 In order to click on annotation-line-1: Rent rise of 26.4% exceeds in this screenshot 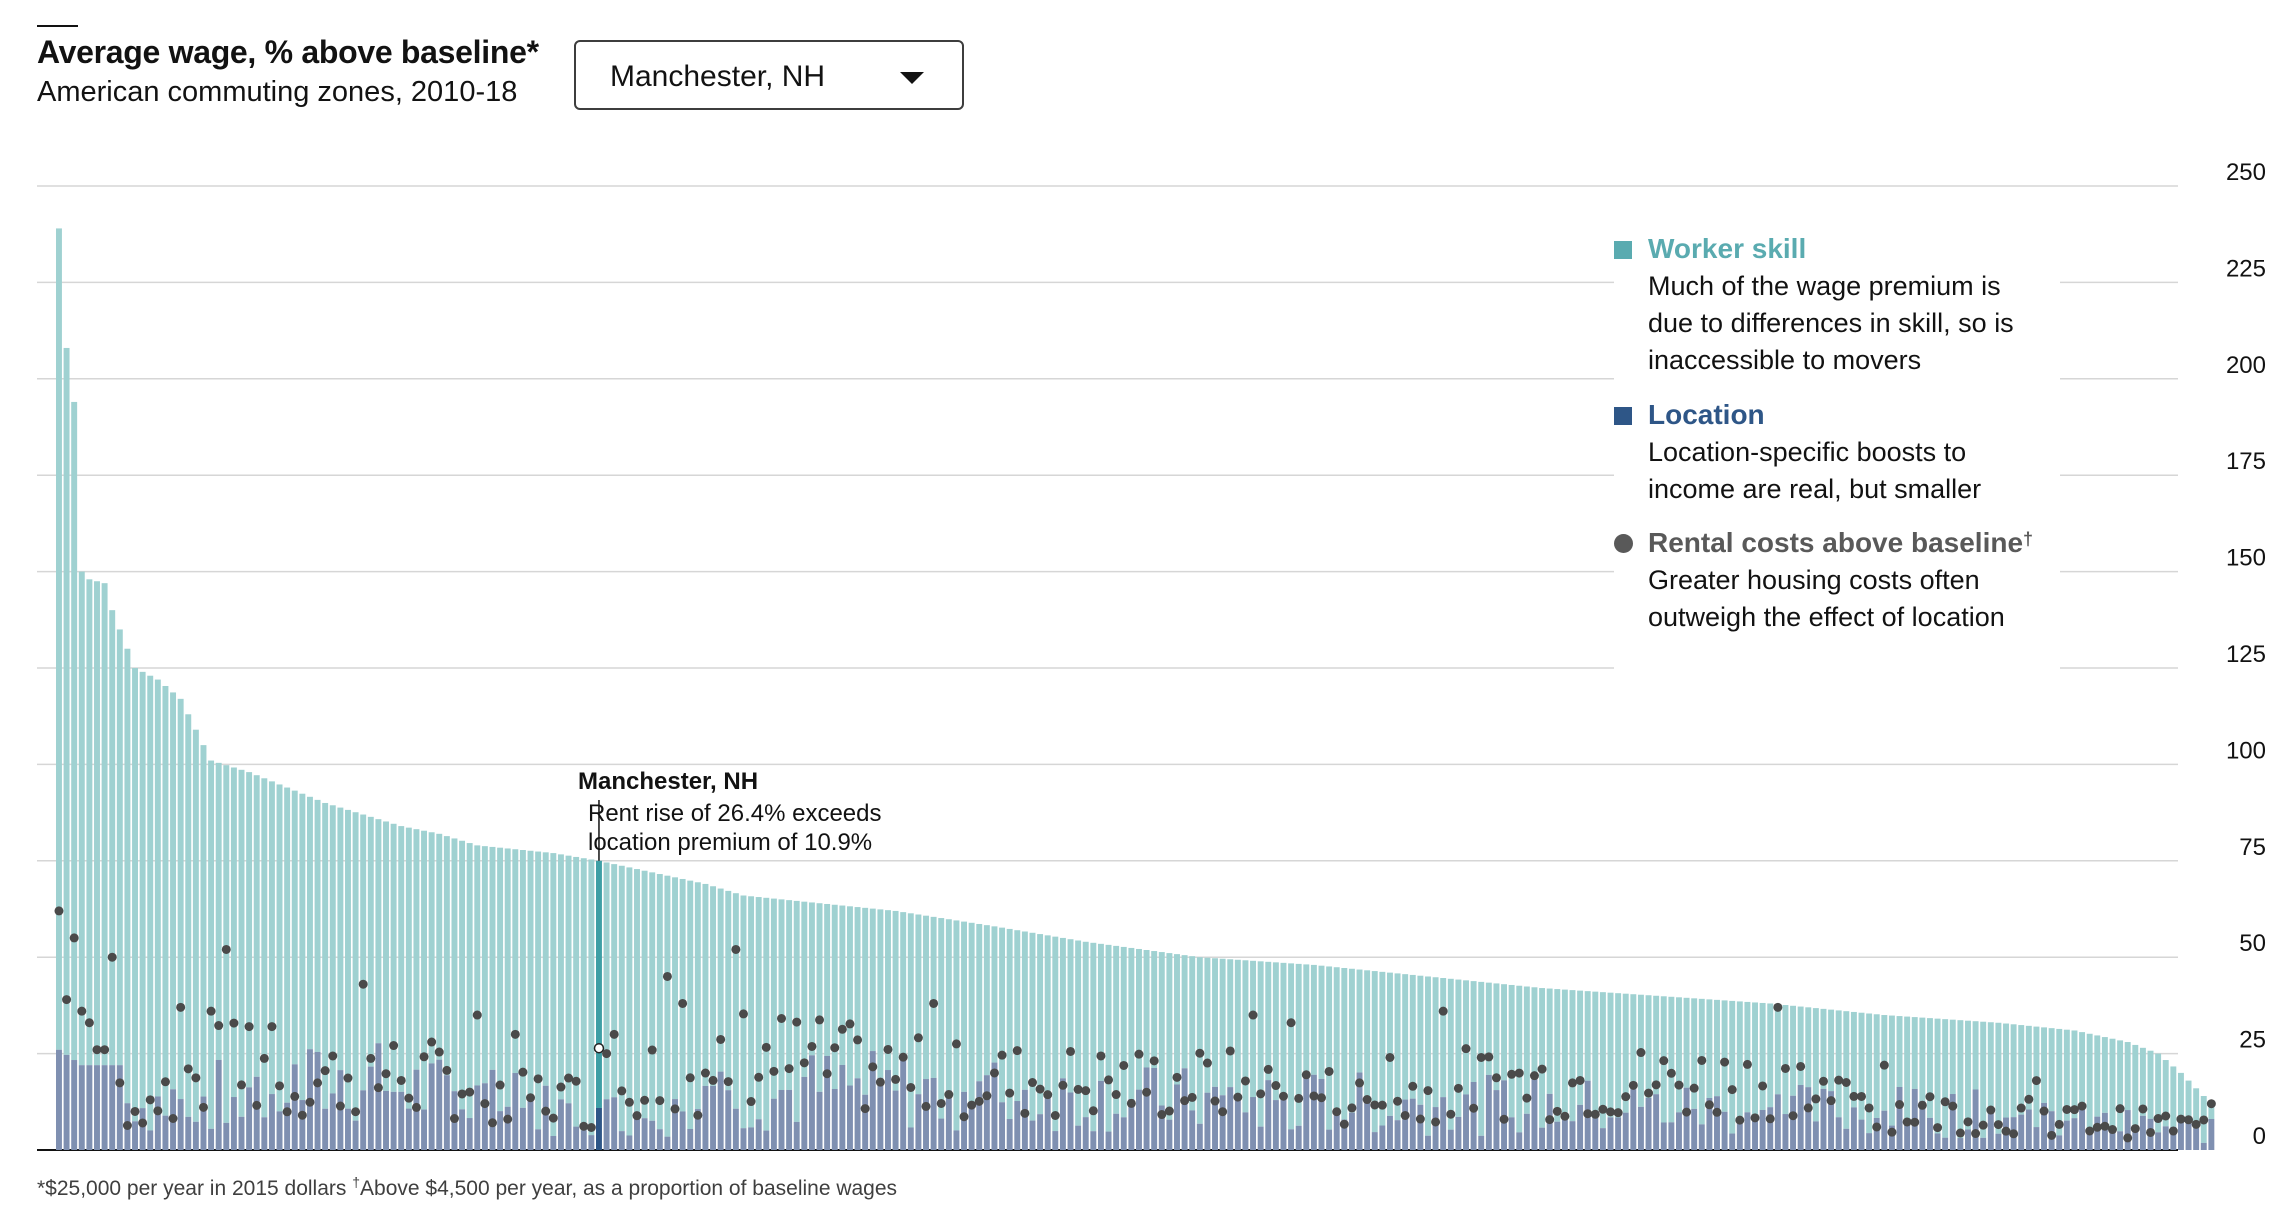, I will do `click(735, 813)`.